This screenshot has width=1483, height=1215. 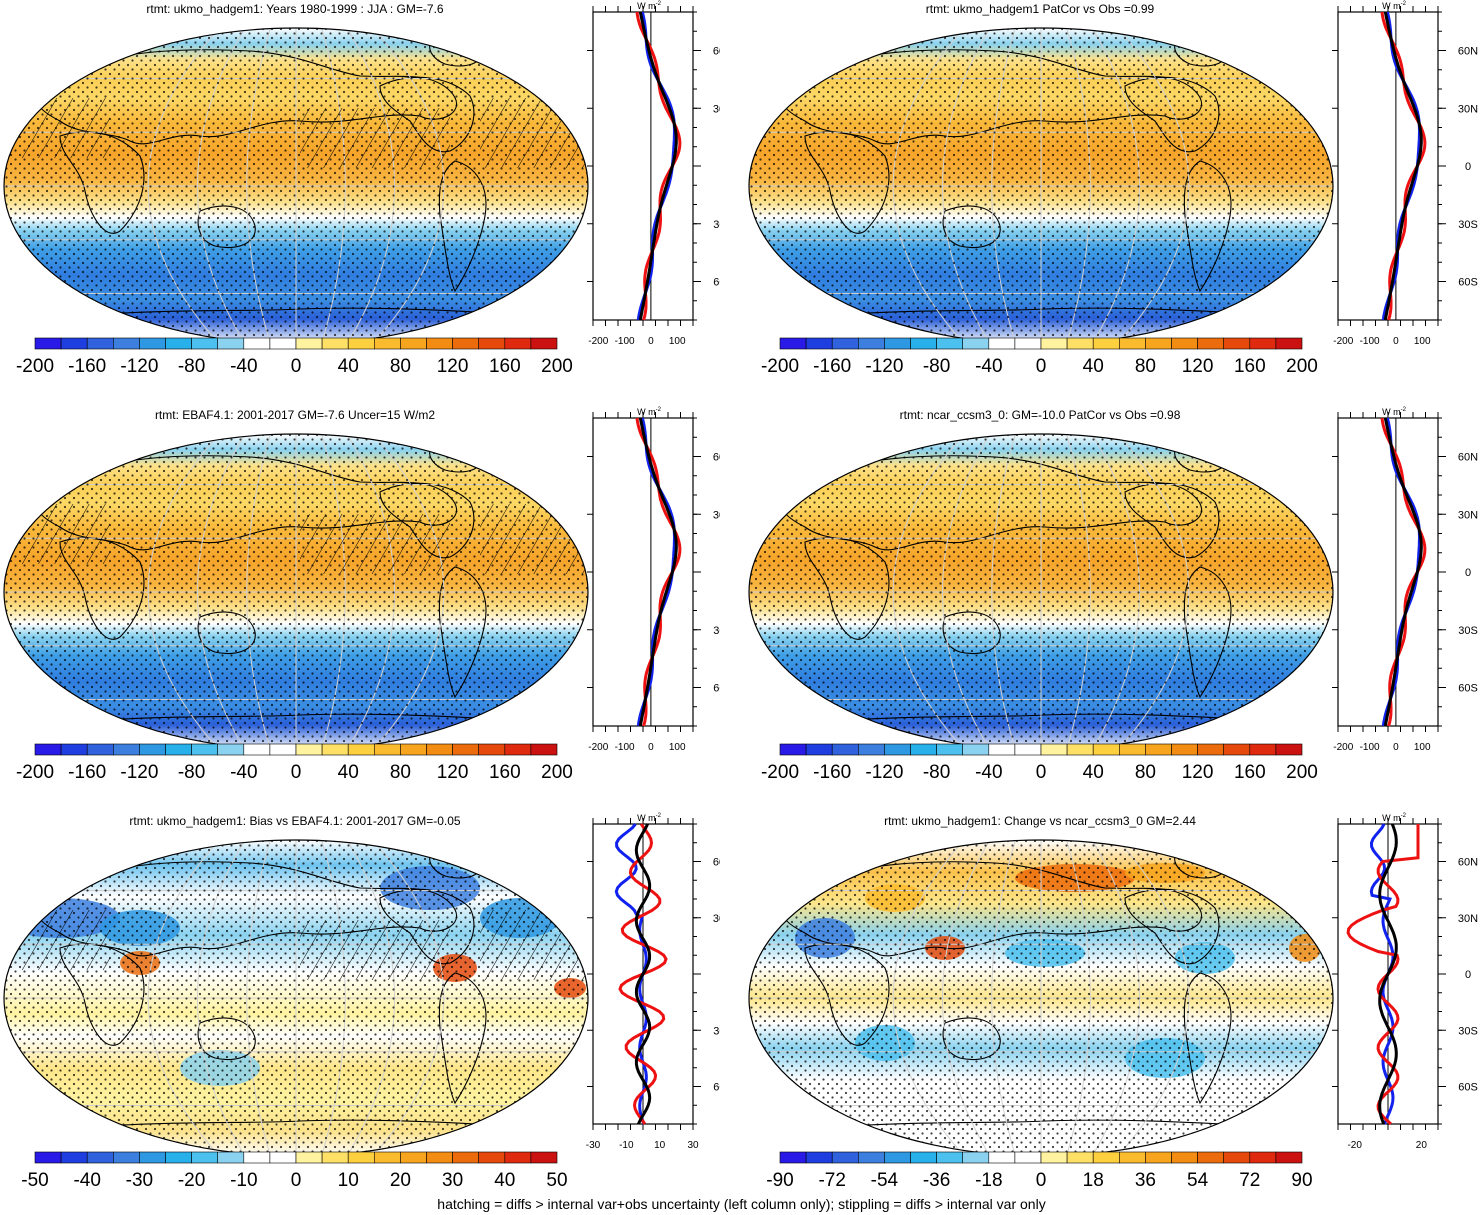 What do you see at coordinates (1422, 747) in the screenshot?
I see `profile-x-label: 100` at bounding box center [1422, 747].